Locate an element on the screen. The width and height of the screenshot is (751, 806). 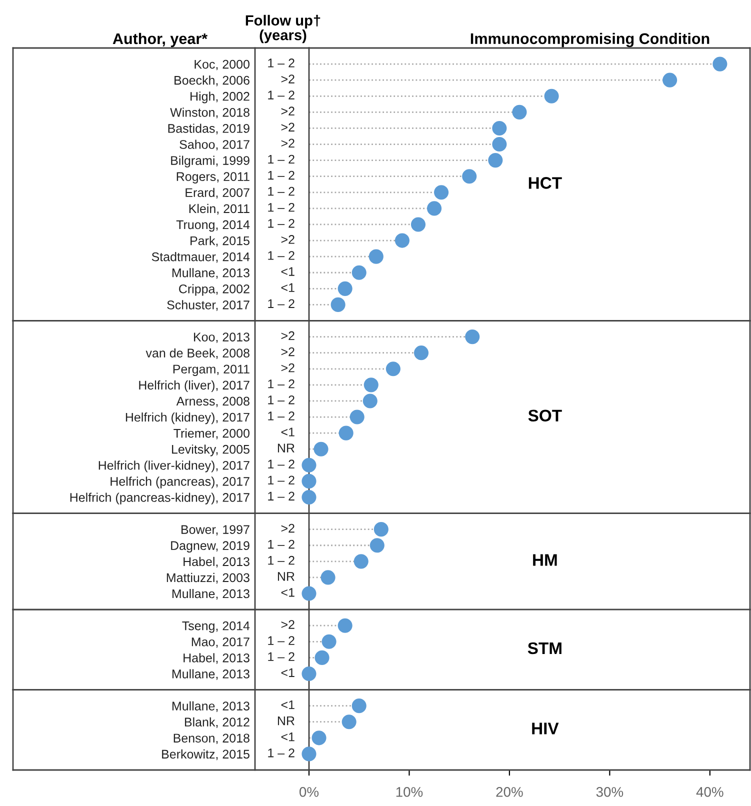
y-tick-label: Mattiuzzi, 2003 is located at coordinates (208, 578).